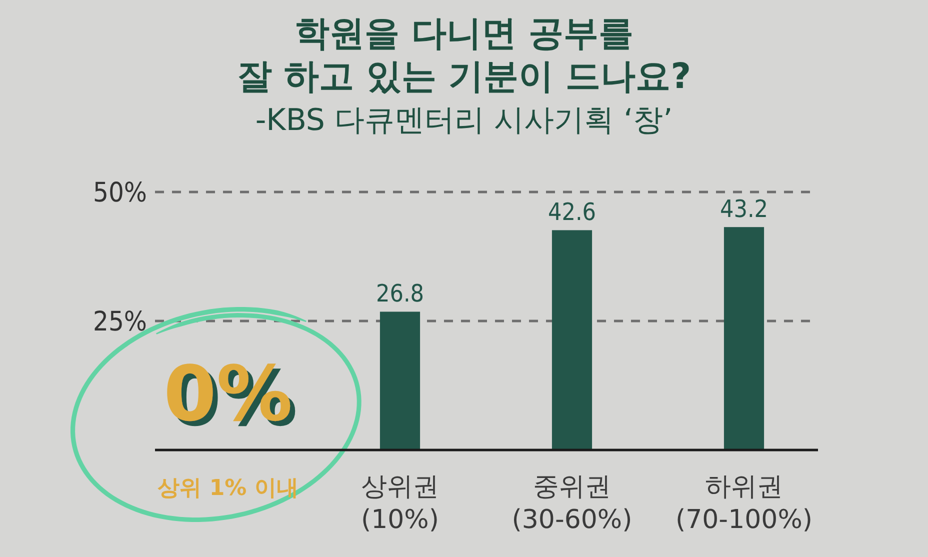 This screenshot has width=928, height=557. I want to click on data-label: 26.8, so click(400, 294).